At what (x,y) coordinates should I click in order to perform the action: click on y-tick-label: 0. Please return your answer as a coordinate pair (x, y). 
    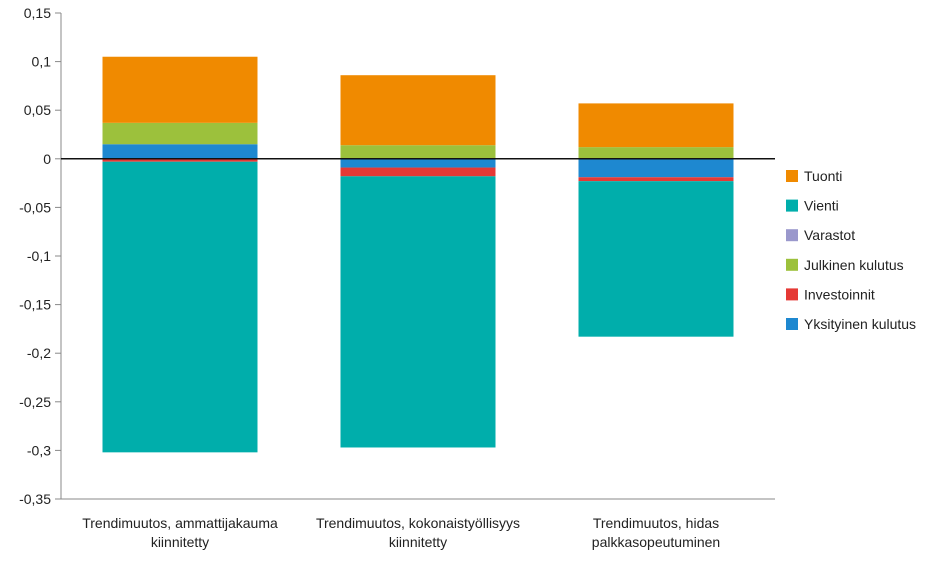
    Looking at the image, I should click on (47, 159).